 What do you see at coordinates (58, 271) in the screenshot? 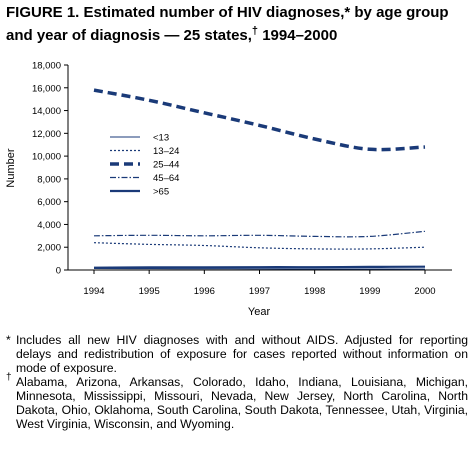
I see `y-tick-label: 0` at bounding box center [58, 271].